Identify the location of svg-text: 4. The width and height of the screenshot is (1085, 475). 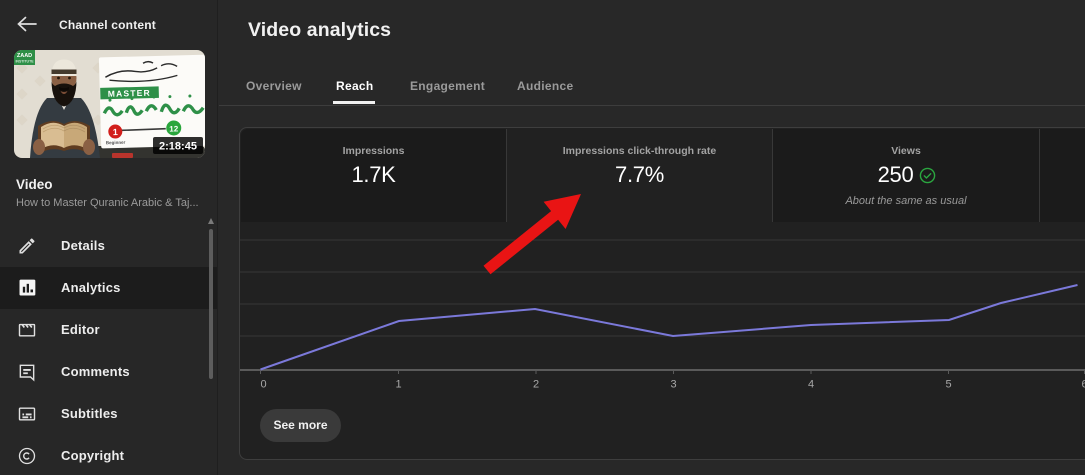
(811, 385).